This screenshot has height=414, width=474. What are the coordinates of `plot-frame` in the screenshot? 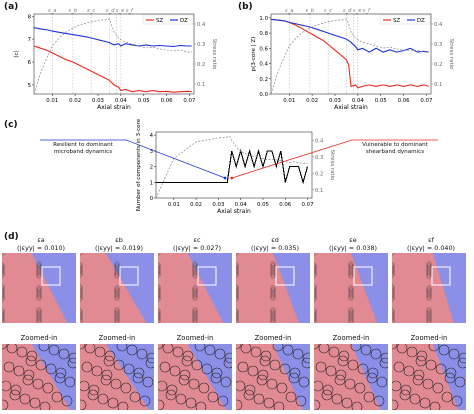 It's located at (351, 54).